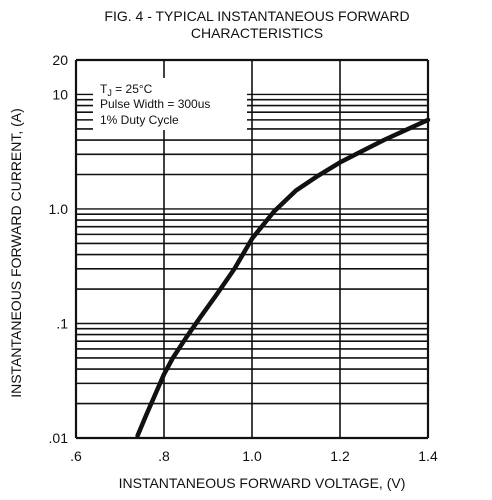 This screenshot has width=492, height=500. Describe the element at coordinates (340, 456) in the screenshot. I see `x-tick-label: 1.2` at that location.